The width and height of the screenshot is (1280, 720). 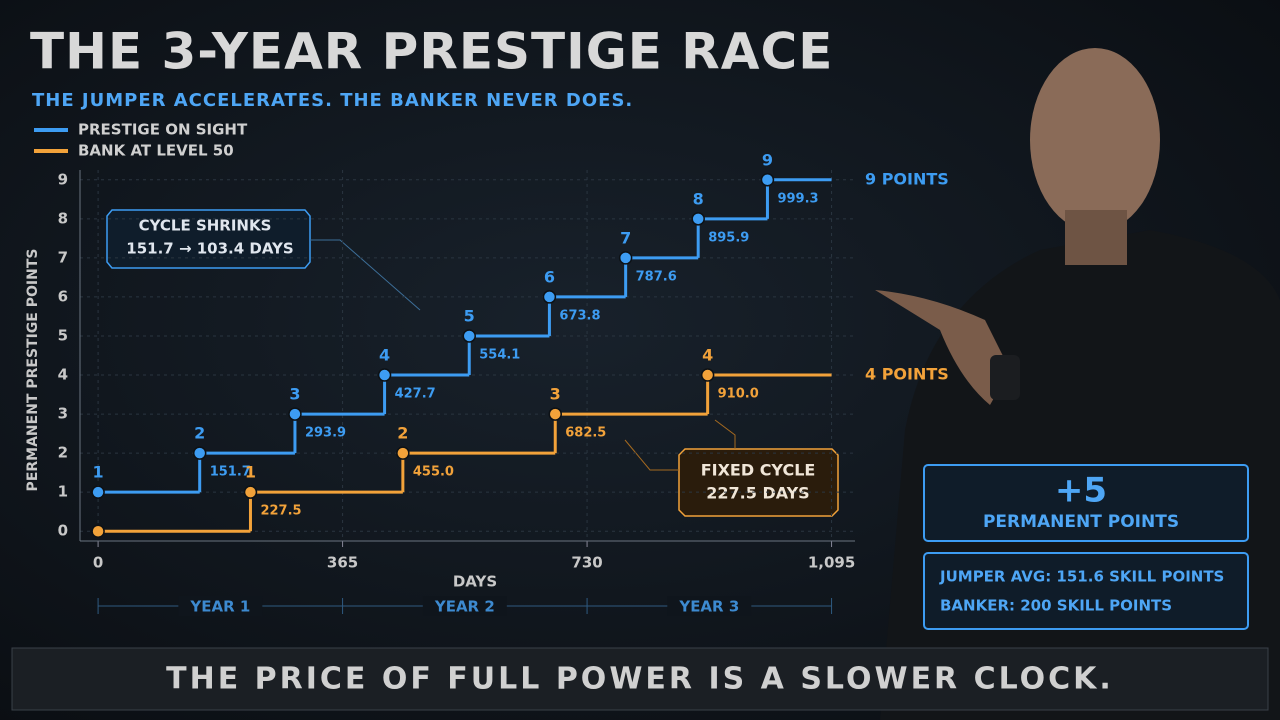 What do you see at coordinates (156, 151) in the screenshot?
I see `legend-label: BANK AT LEVEL 50` at bounding box center [156, 151].